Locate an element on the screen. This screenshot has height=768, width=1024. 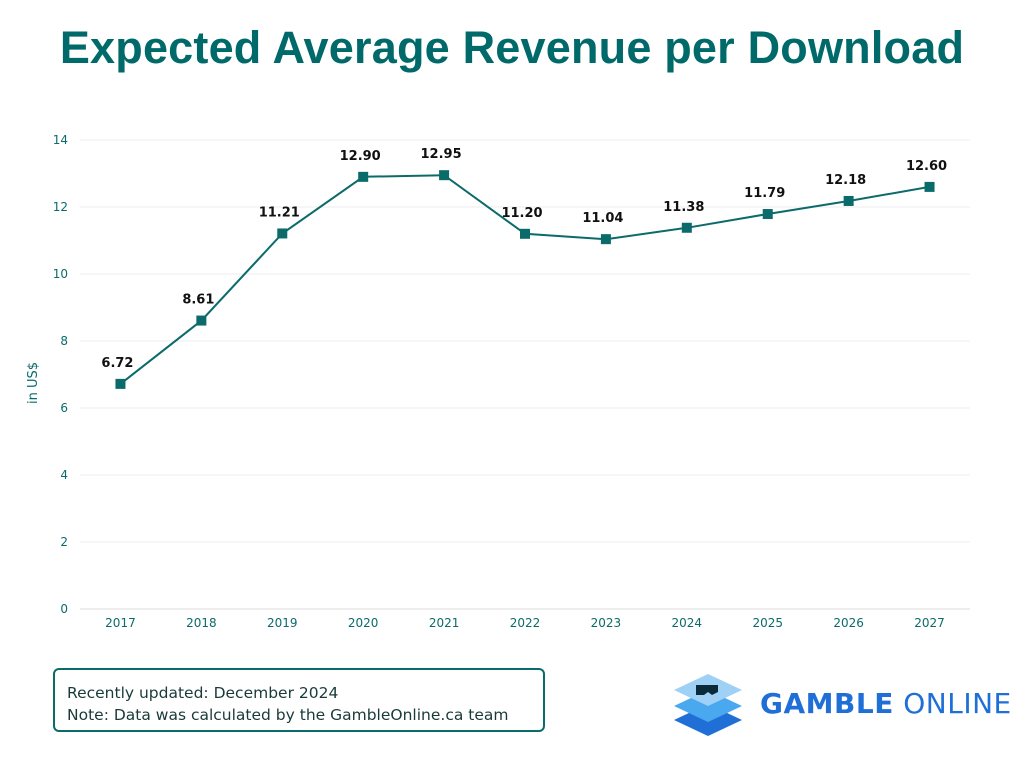
x-tick-label: 2020 is located at coordinates (363, 623).